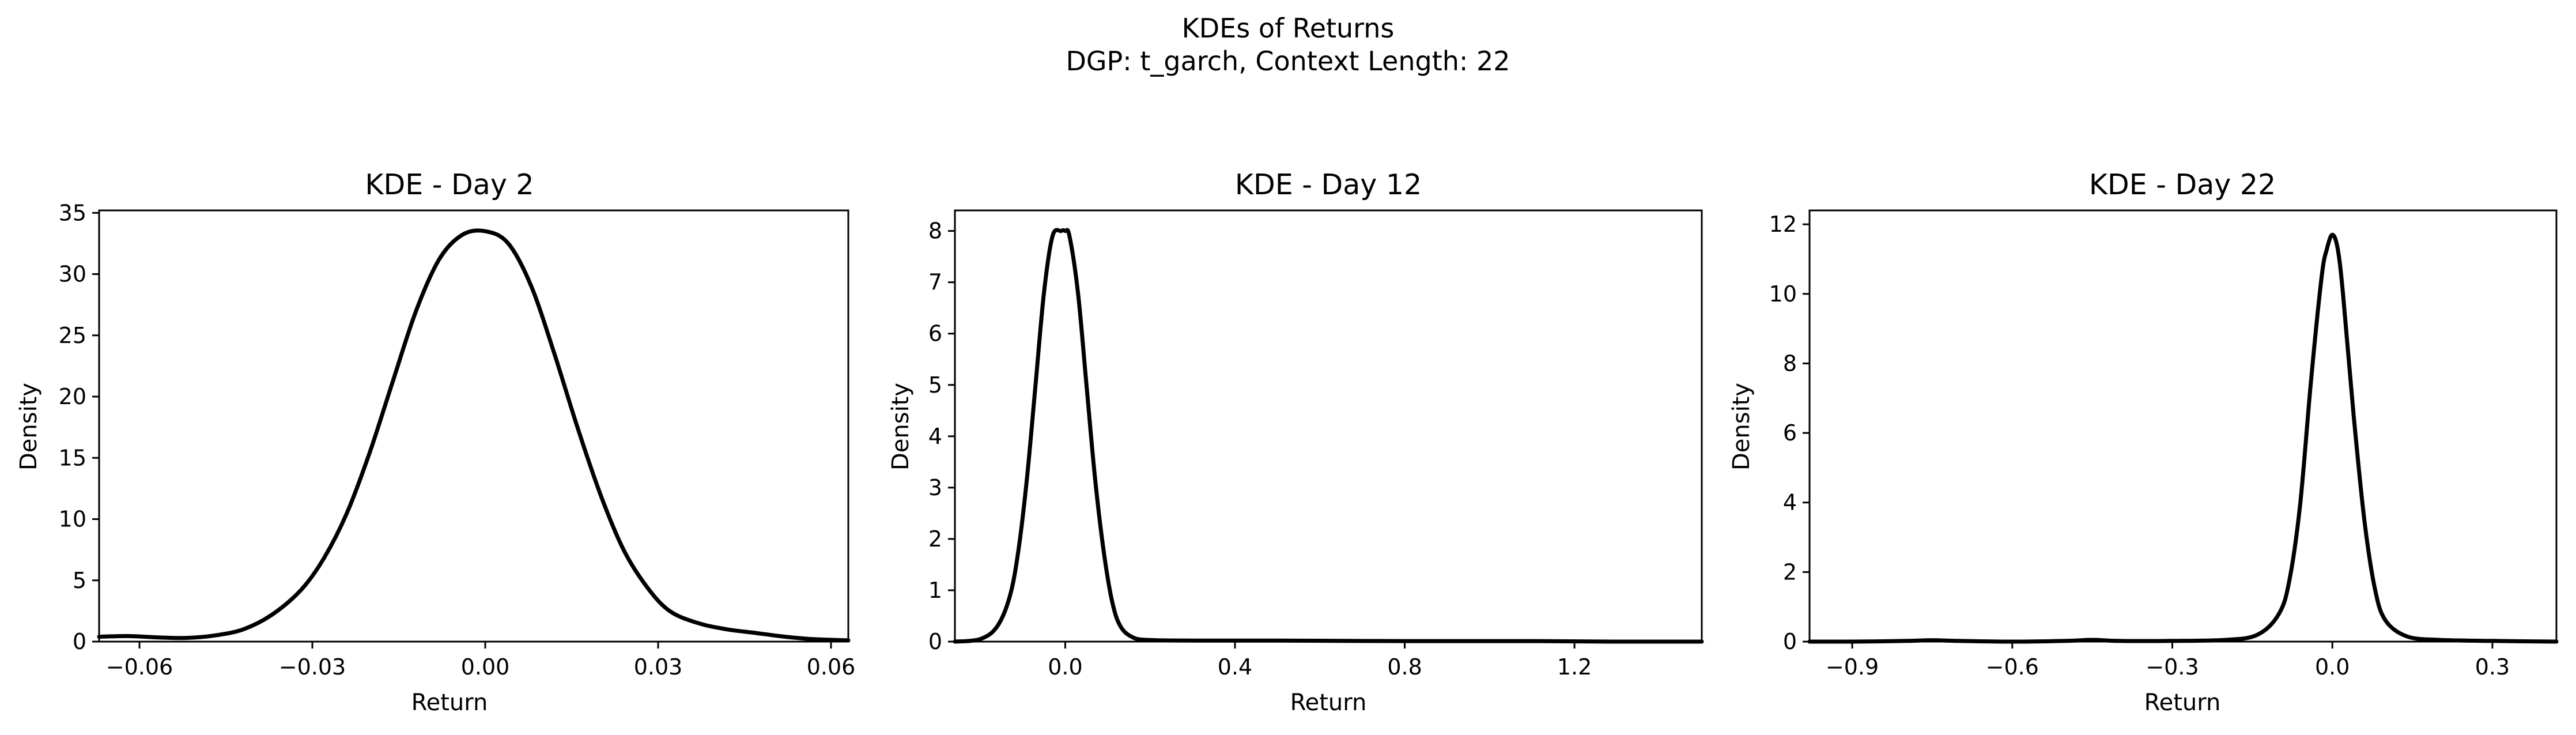  Describe the element at coordinates (659, 667) in the screenshot. I see `x-tick-label: 0.03` at that location.